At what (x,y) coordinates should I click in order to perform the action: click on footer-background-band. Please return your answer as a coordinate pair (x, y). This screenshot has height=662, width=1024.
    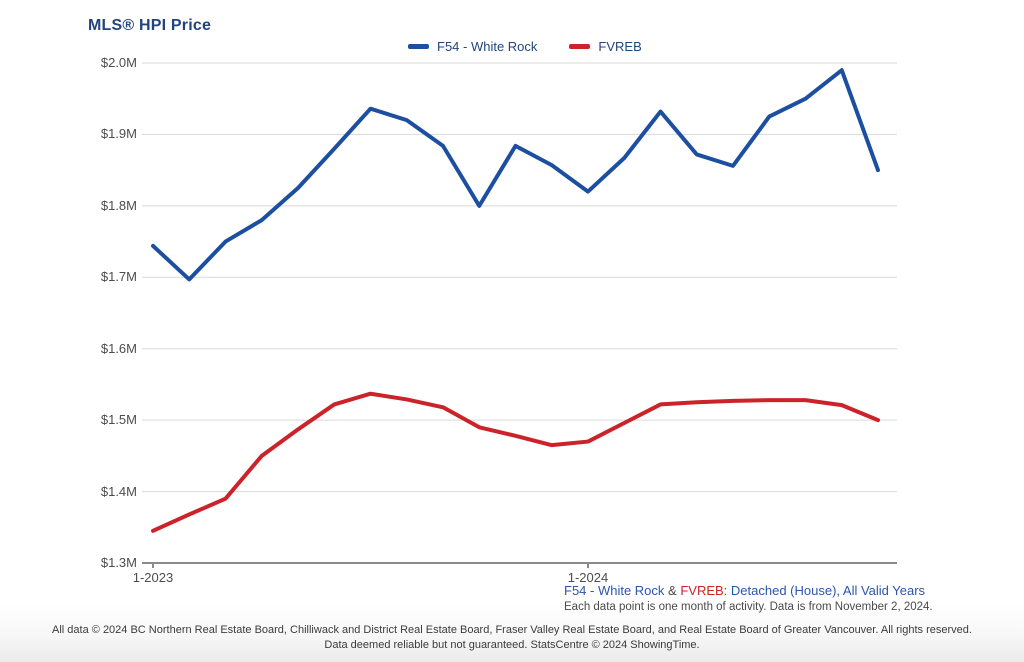
    Looking at the image, I should click on (512, 633).